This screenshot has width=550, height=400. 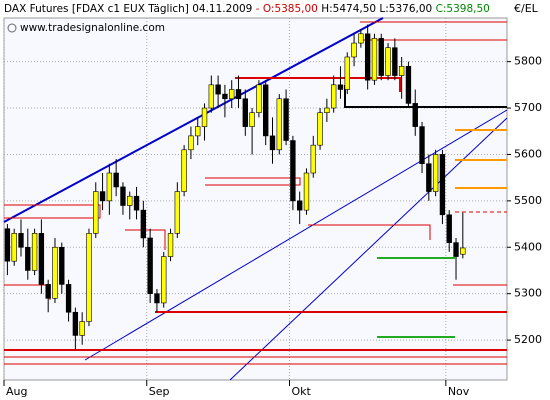 I want to click on y-tick-label: 5300, so click(x=528, y=293).